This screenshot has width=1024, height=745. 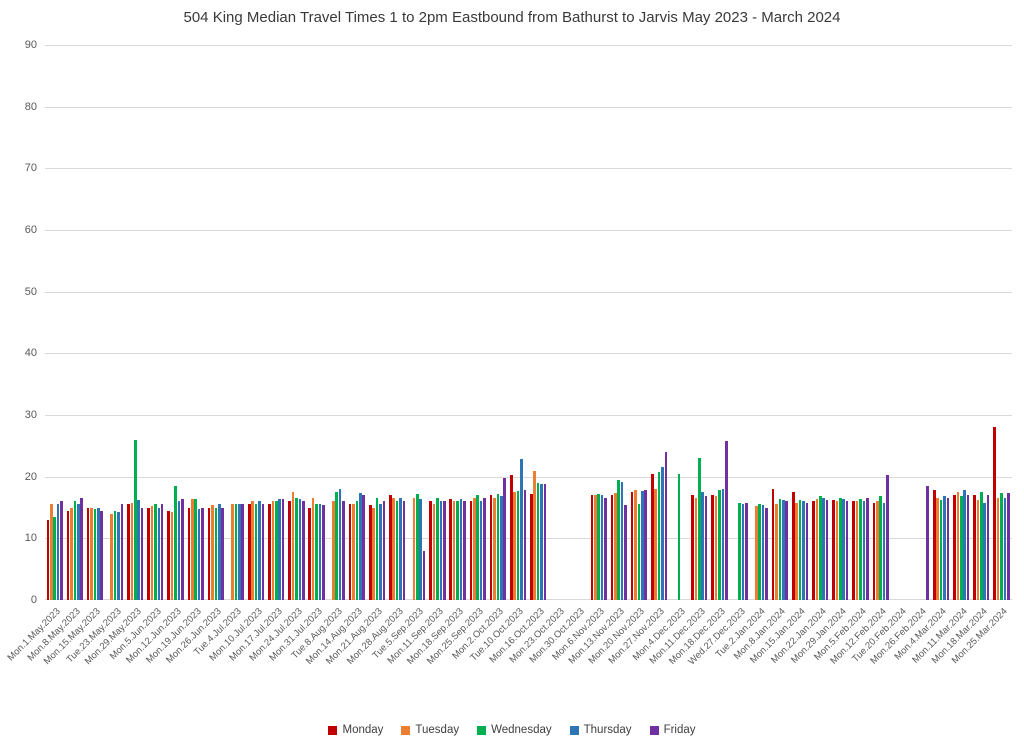 I want to click on legend-item-monday: Monday, so click(x=355, y=730).